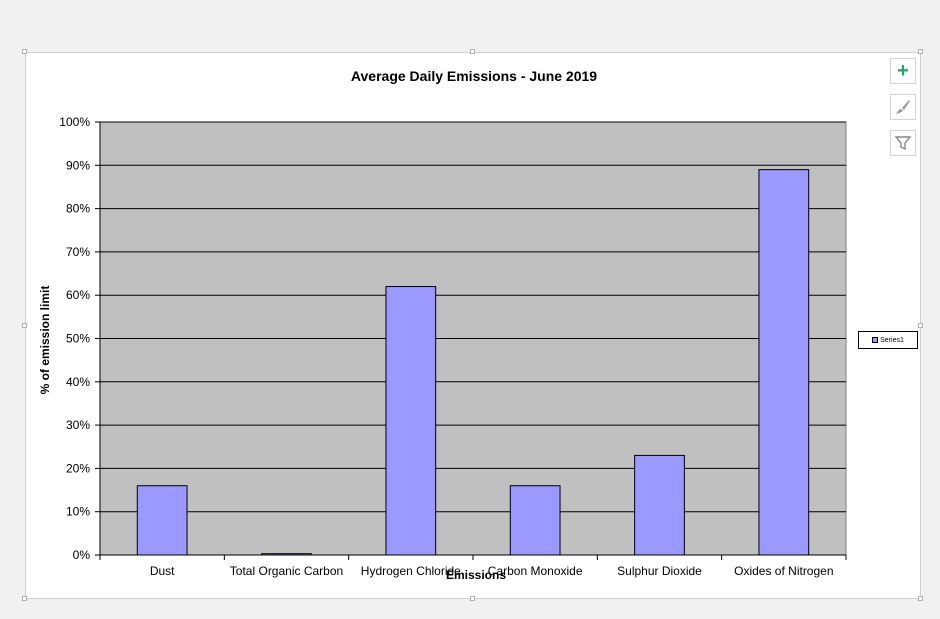  Describe the element at coordinates (24, 51) in the screenshot. I see `resize-handle-top-left` at that location.